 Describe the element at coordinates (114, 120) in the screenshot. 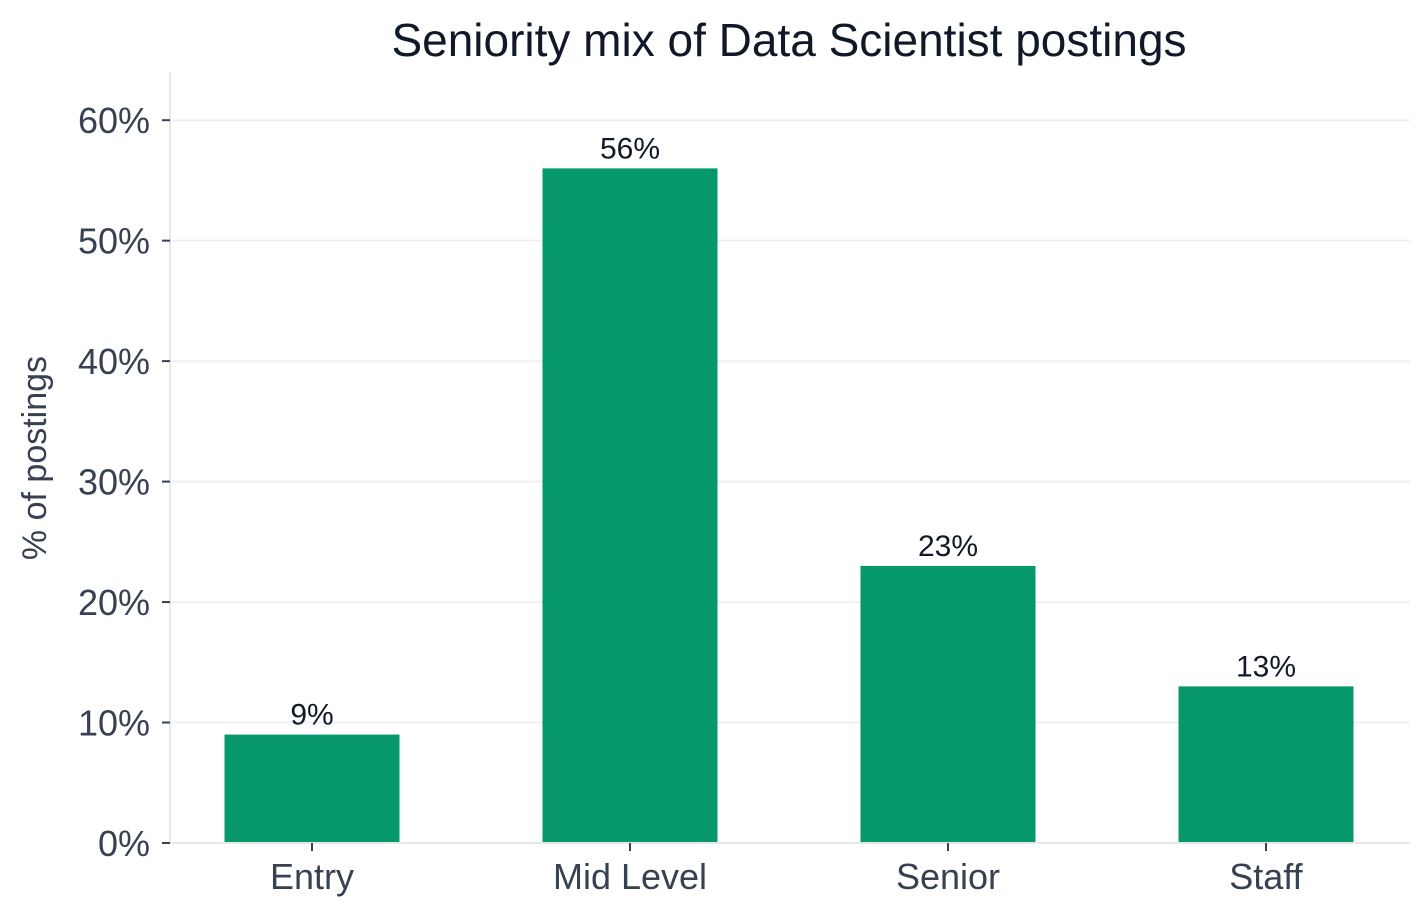

I see `y-tick-label: 60%` at that location.